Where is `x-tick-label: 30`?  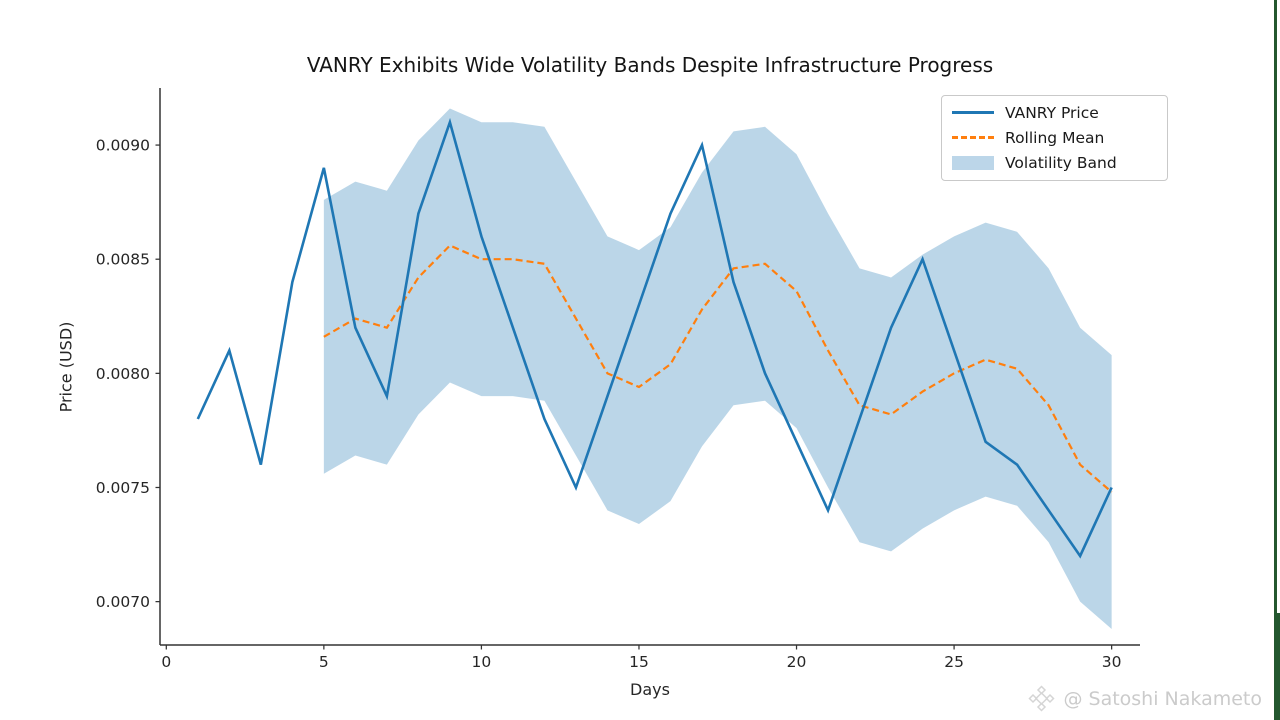 x-tick-label: 30 is located at coordinates (1112, 662).